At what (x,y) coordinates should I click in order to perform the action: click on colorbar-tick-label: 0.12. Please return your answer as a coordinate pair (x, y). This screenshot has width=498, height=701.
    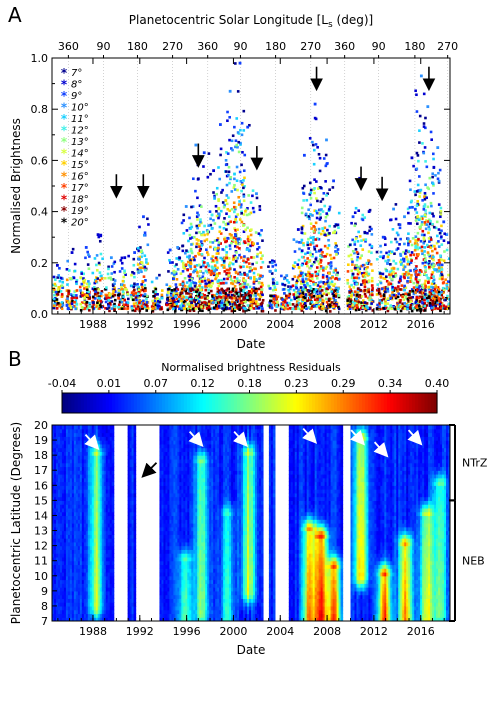
    Looking at the image, I should click on (202, 383).